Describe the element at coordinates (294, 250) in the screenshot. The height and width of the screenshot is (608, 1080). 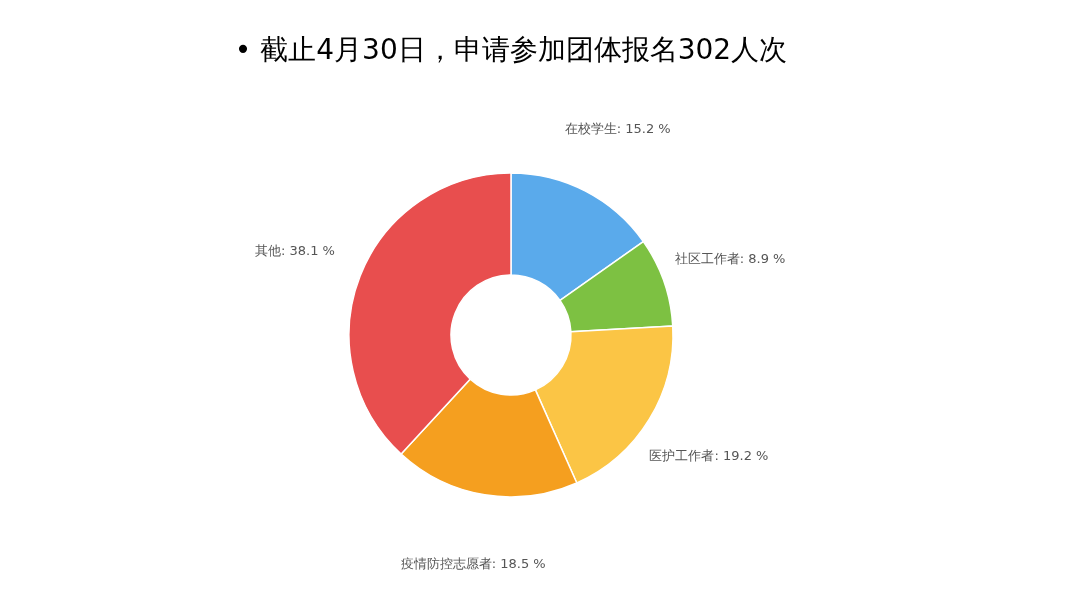
I see `slice-label: 其他: 38.1 %` at that location.